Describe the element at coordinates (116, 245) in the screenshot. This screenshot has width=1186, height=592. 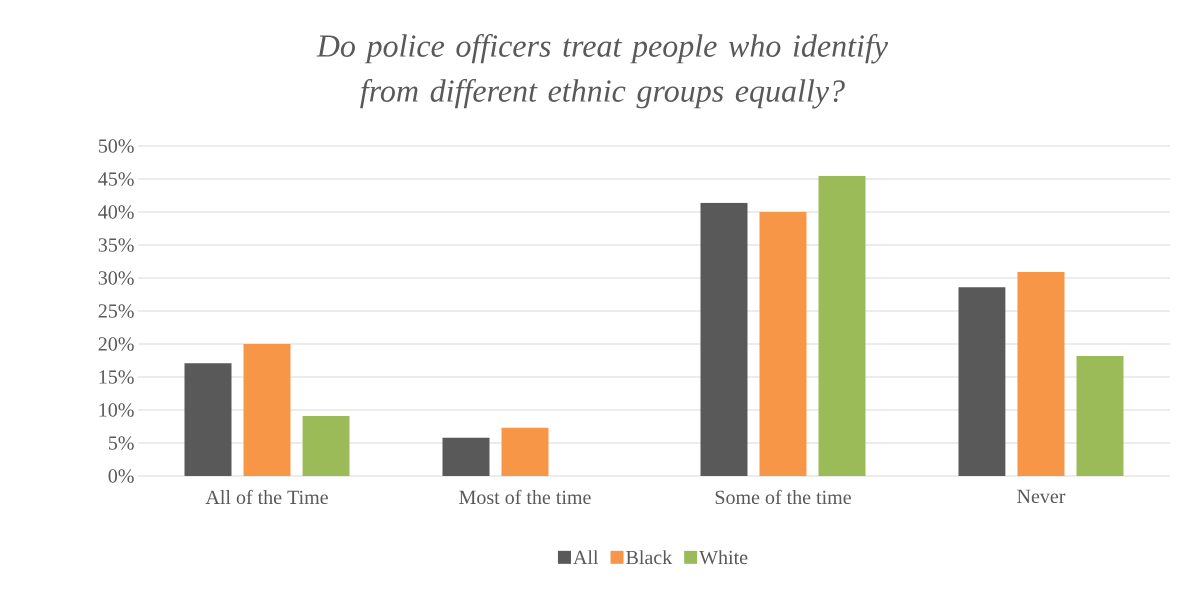
I see `y-tick-label: 35%` at that location.